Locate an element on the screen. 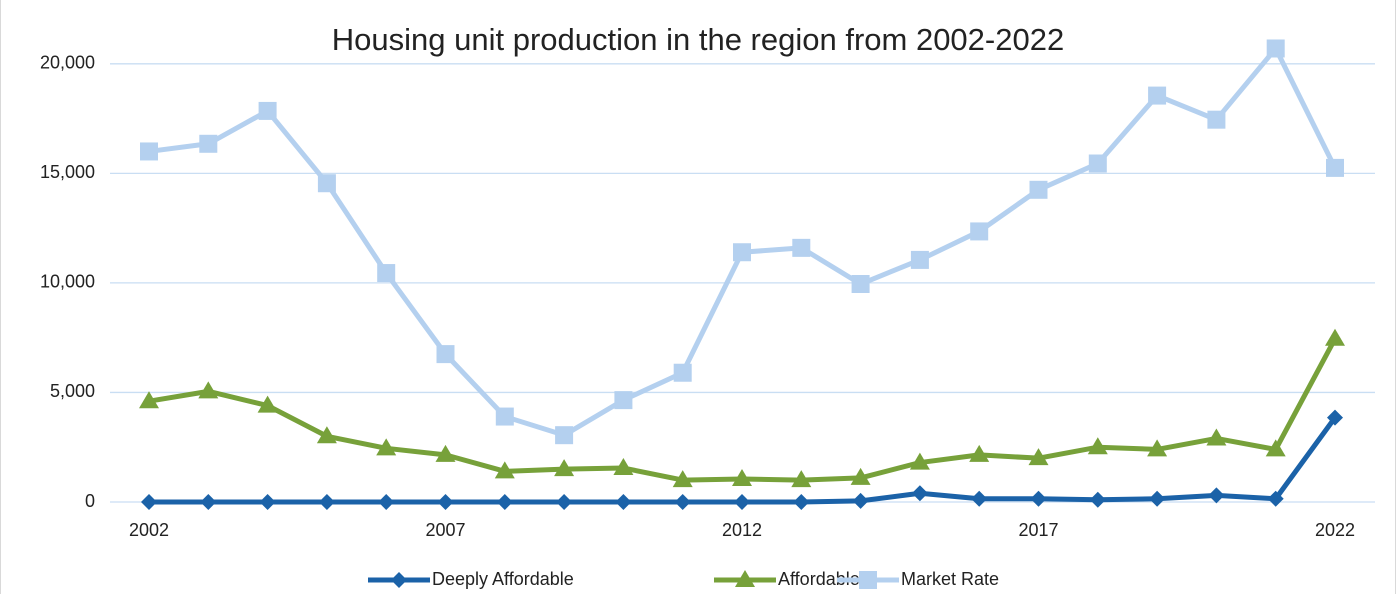 The height and width of the screenshot is (594, 1396). legend-label: Deeply Affordable is located at coordinates (503, 579).